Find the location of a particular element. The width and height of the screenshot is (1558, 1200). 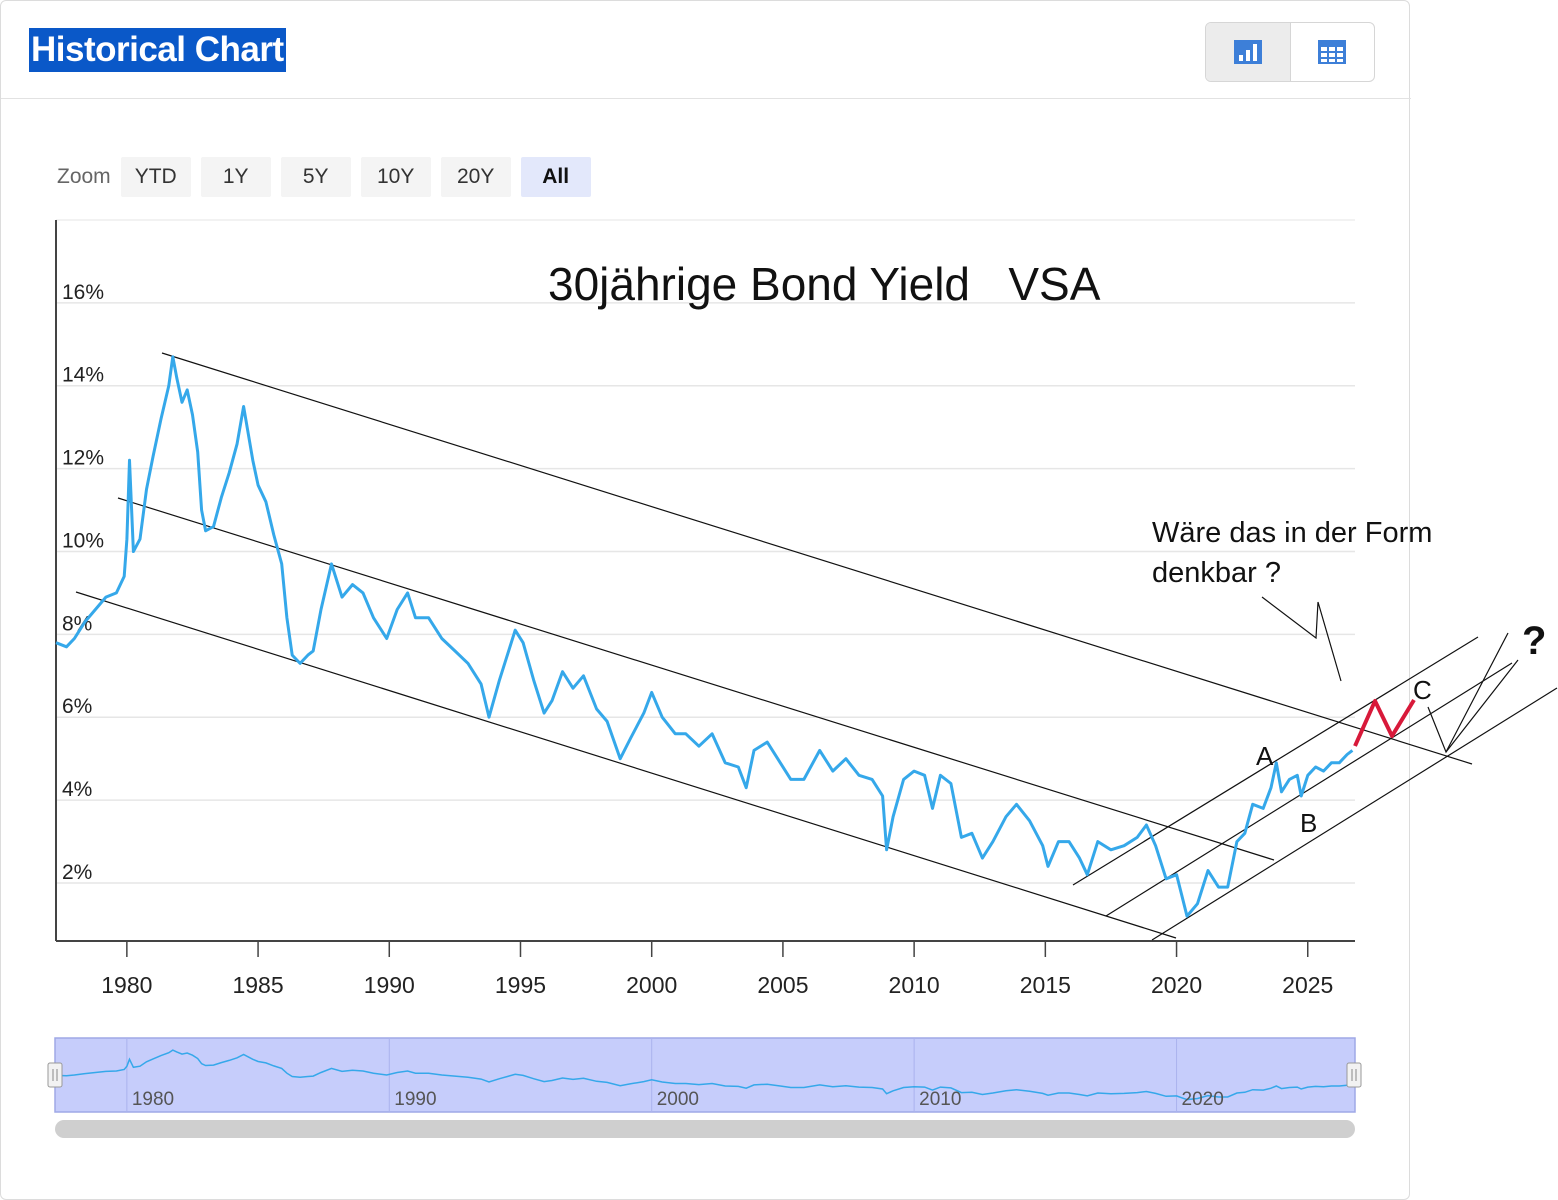

zoom-ytd-button: YTD is located at coordinates (155, 177).